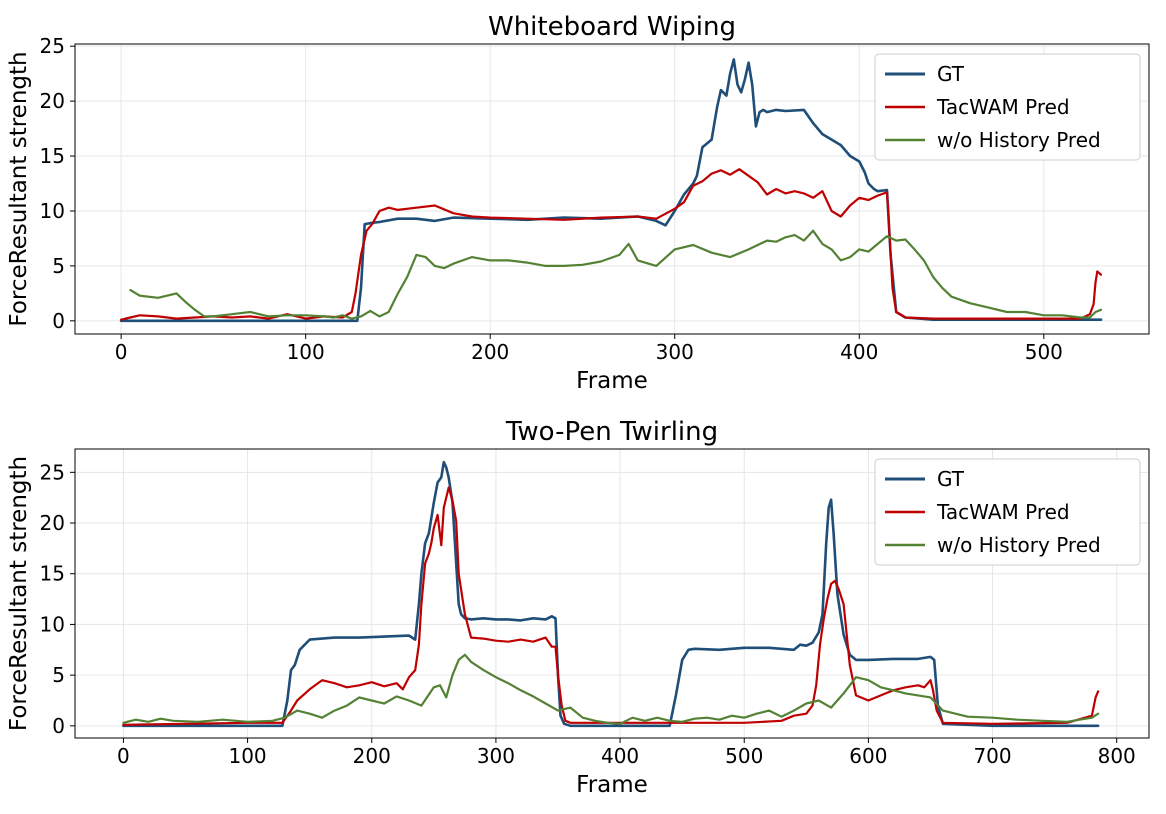 The height and width of the screenshot is (814, 1166). I want to click on chart-title: Two-Pen Twirling, so click(611, 432).